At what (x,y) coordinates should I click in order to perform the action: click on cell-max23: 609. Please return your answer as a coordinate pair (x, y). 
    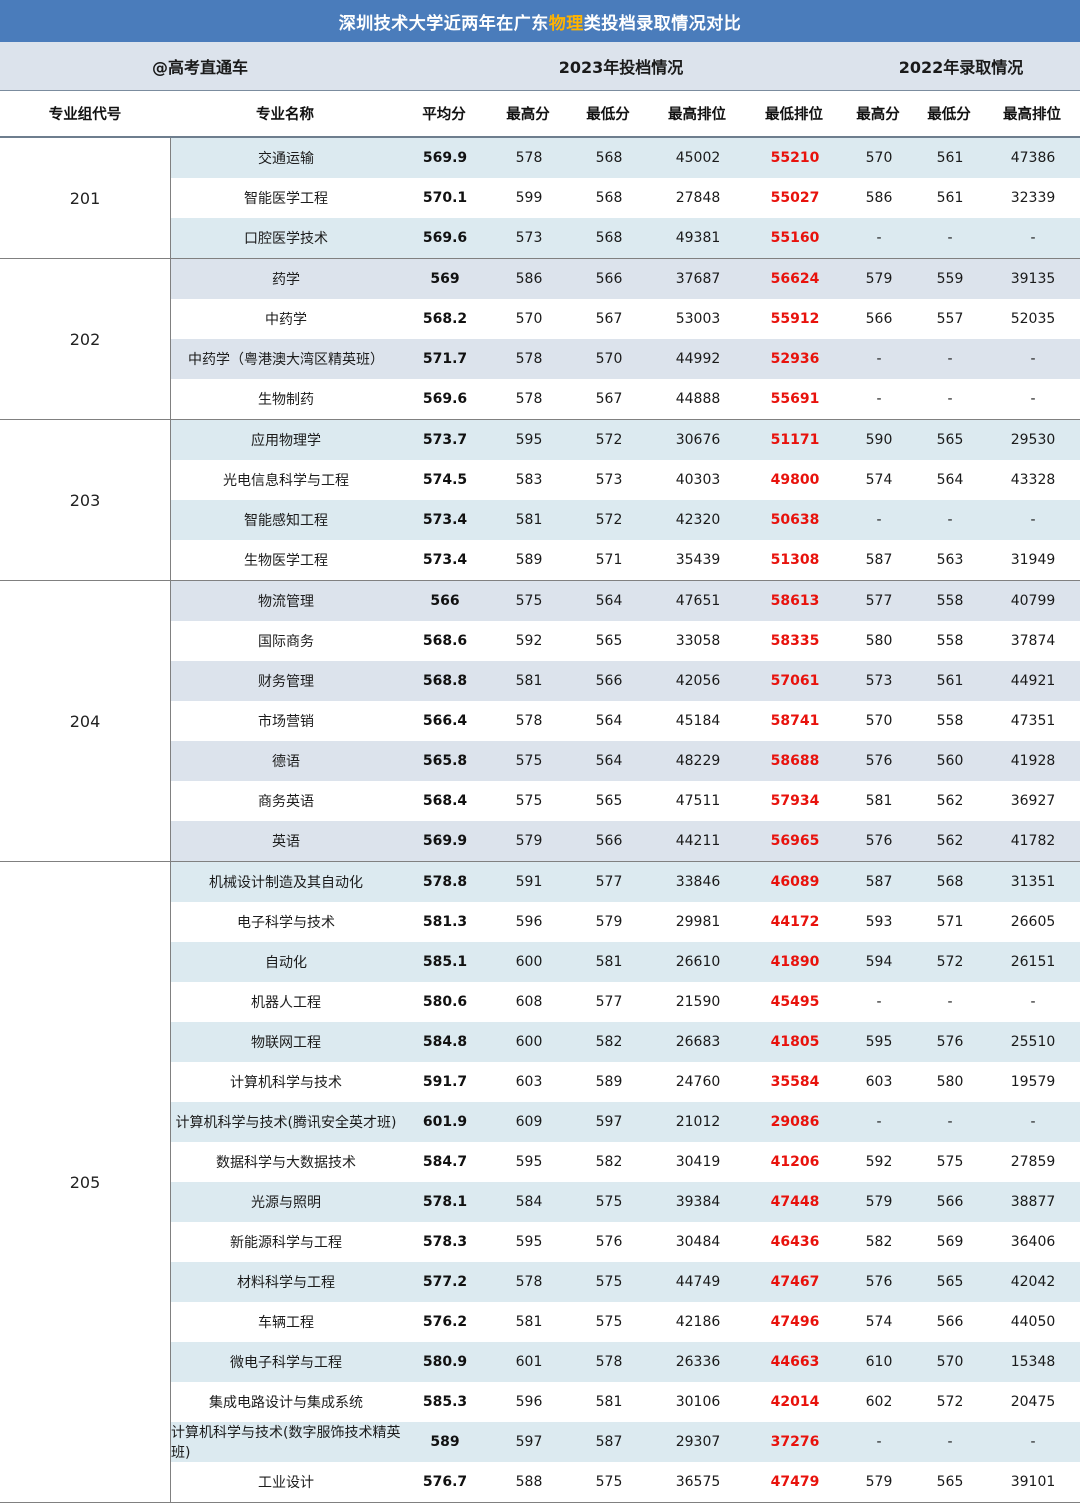
    Looking at the image, I should click on (529, 1122).